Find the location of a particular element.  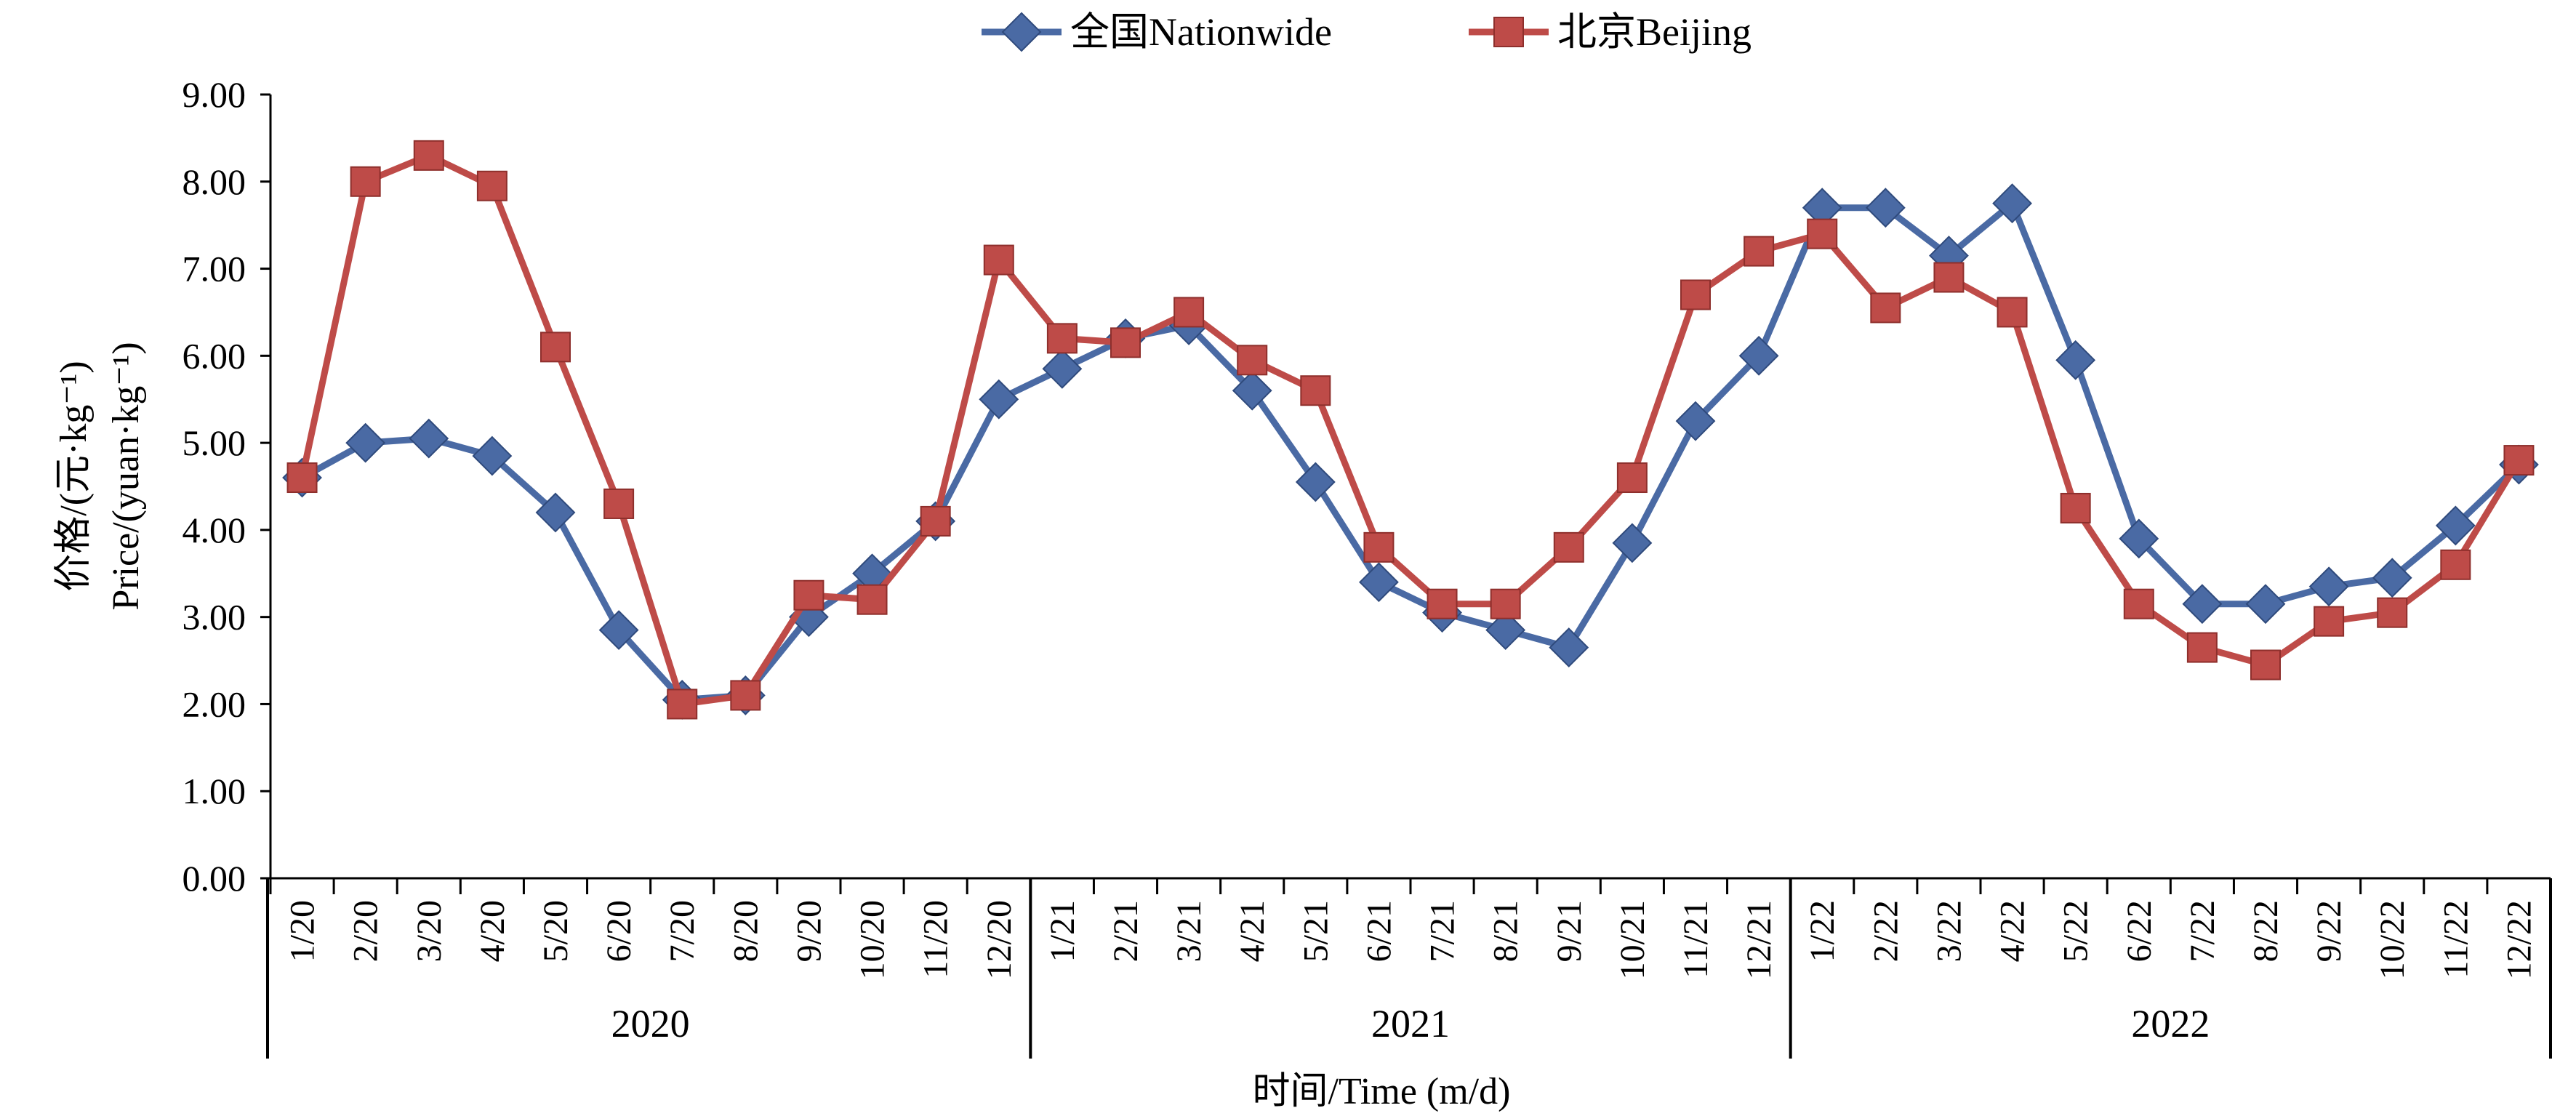

legend-label: 全国Nationwide is located at coordinates (1201, 32).